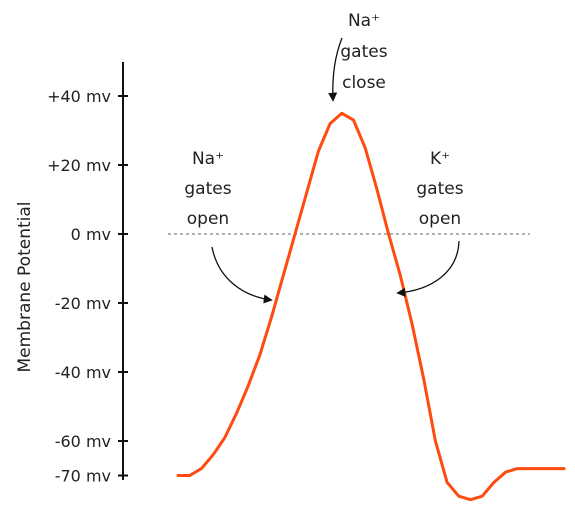 This screenshot has height=508, width=575. What do you see at coordinates (363, 52) in the screenshot?
I see `annotation-na-close-line-2: gates` at bounding box center [363, 52].